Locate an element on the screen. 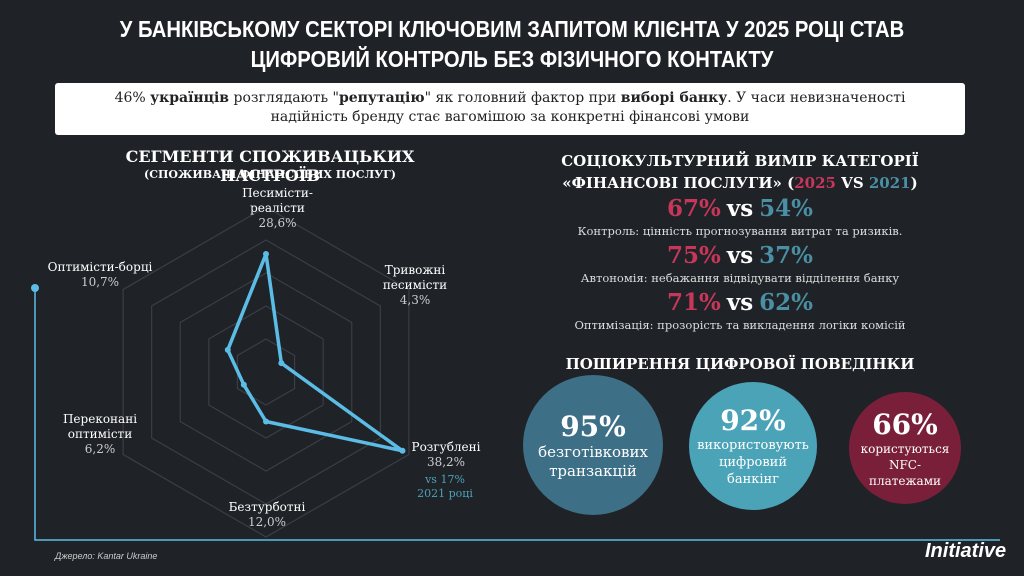 The height and width of the screenshot is (576, 1024). annotation: vs 17% 2021 році is located at coordinates (445, 487).